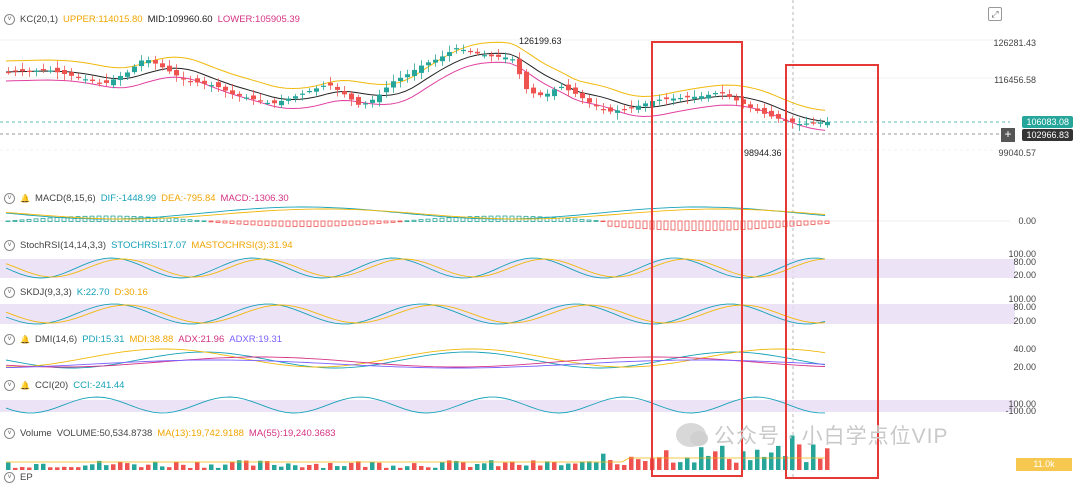 This screenshot has width=1080, height=483. Describe the element at coordinates (1024, 307) in the screenshot. I see `skdj-tick-2: 80.00` at that location.